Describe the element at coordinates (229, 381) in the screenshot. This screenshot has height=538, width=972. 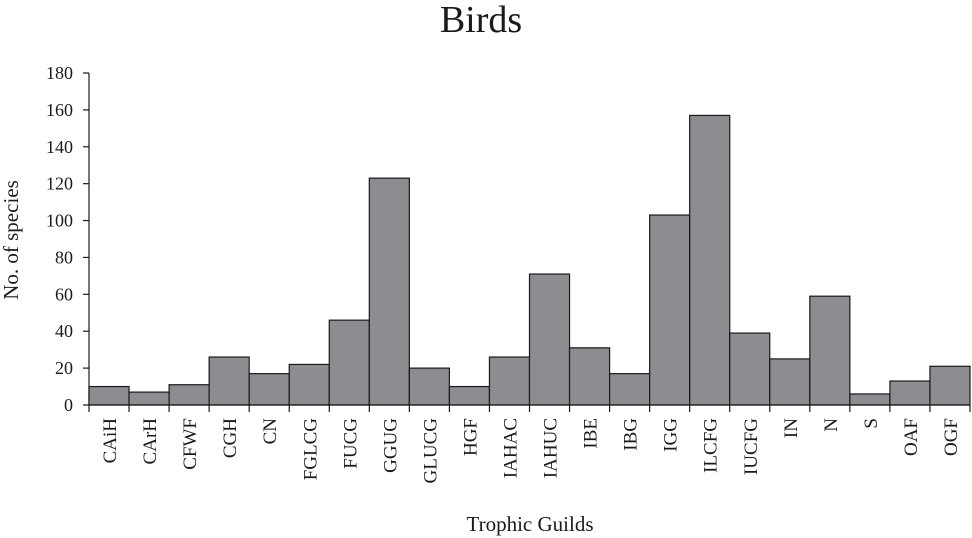
I see `bar-CGH` at that location.